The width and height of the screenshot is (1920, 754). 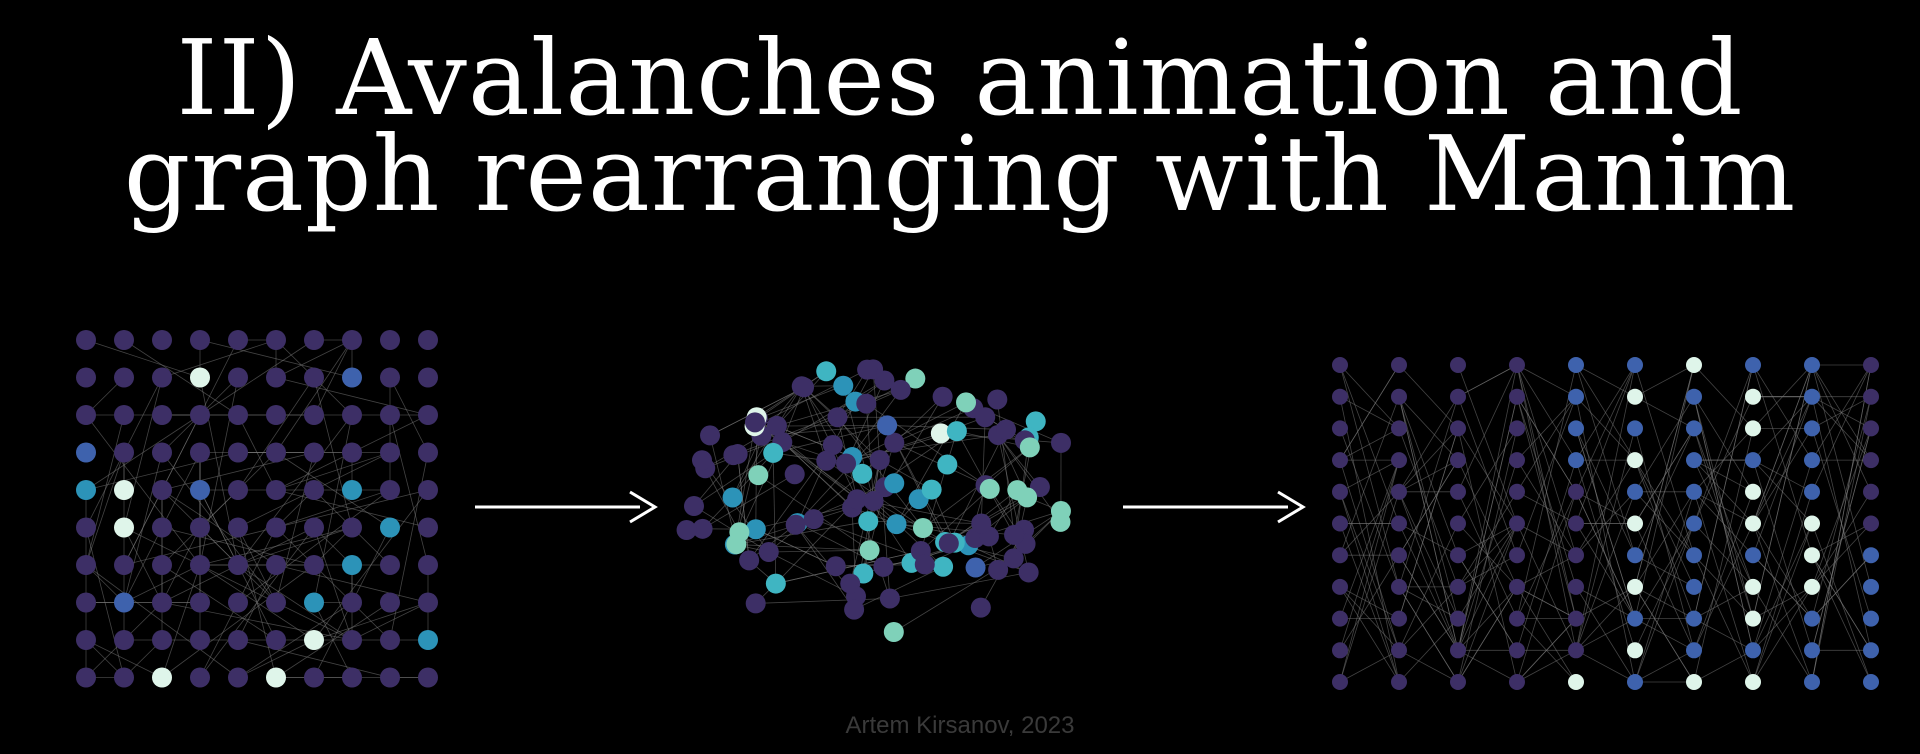 I want to click on grid-graph, so click(x=257, y=509).